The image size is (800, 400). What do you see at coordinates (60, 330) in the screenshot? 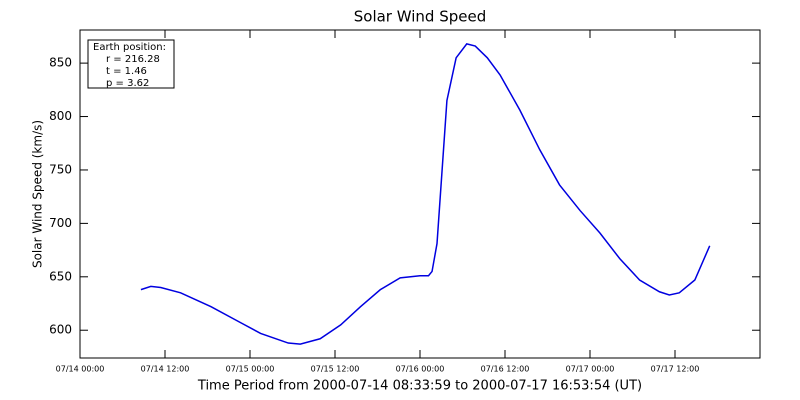
I see `y-tick-label: 600` at bounding box center [60, 330].